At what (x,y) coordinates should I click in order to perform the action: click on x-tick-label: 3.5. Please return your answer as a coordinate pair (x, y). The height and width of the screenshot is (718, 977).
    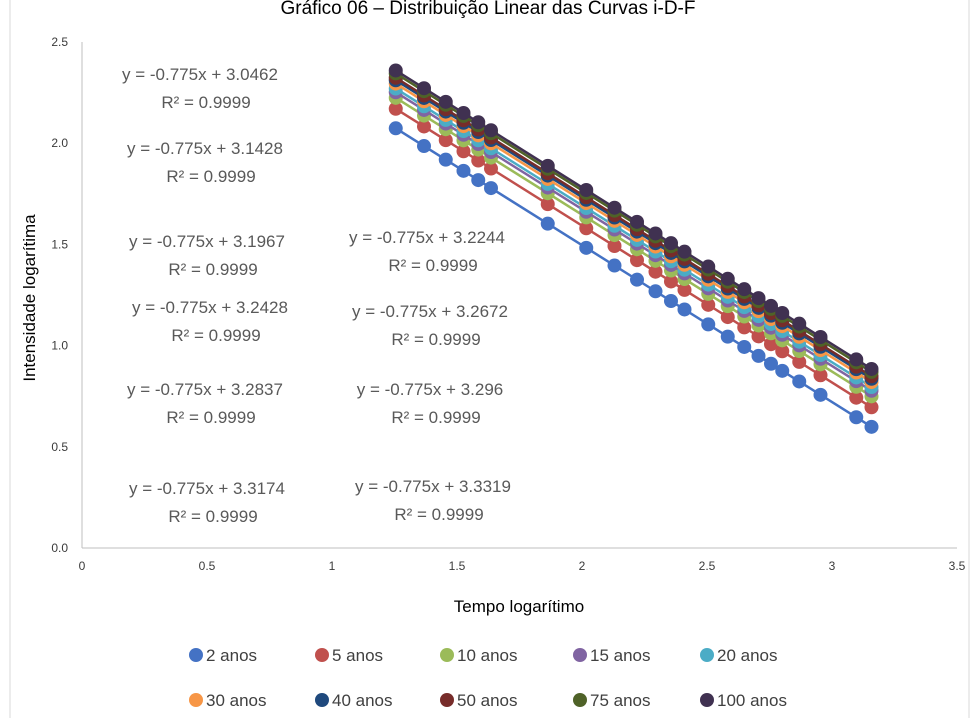
    Looking at the image, I should click on (957, 566).